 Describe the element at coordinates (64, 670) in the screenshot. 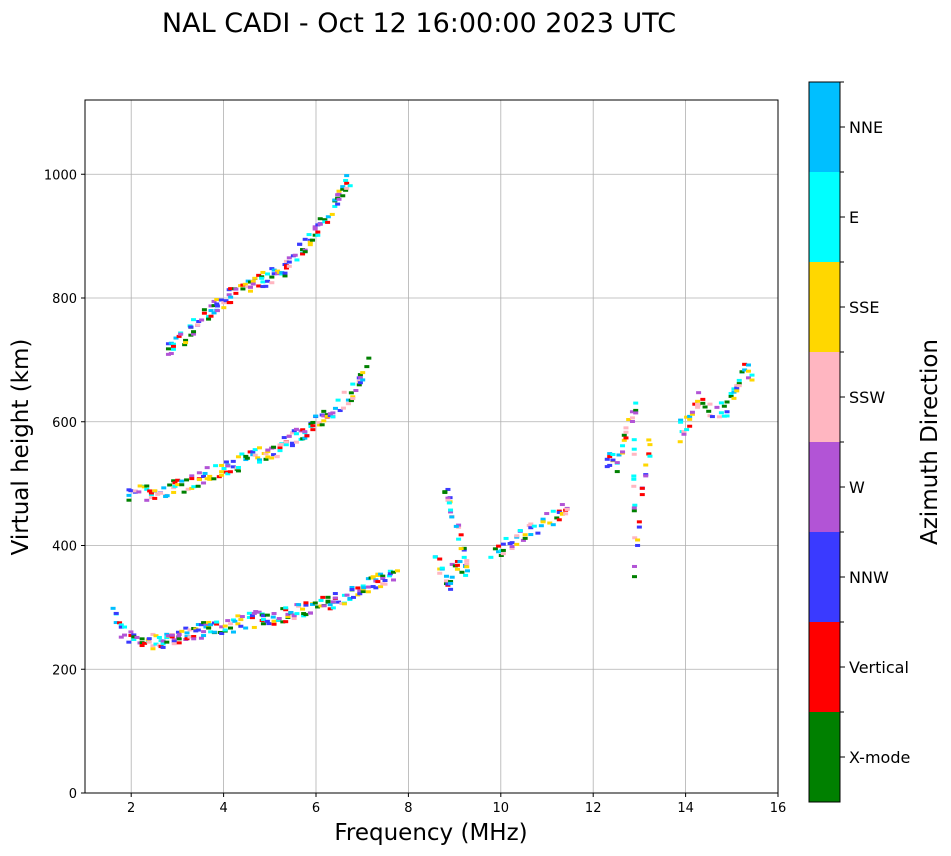

I see `y-tick-label: 200` at that location.